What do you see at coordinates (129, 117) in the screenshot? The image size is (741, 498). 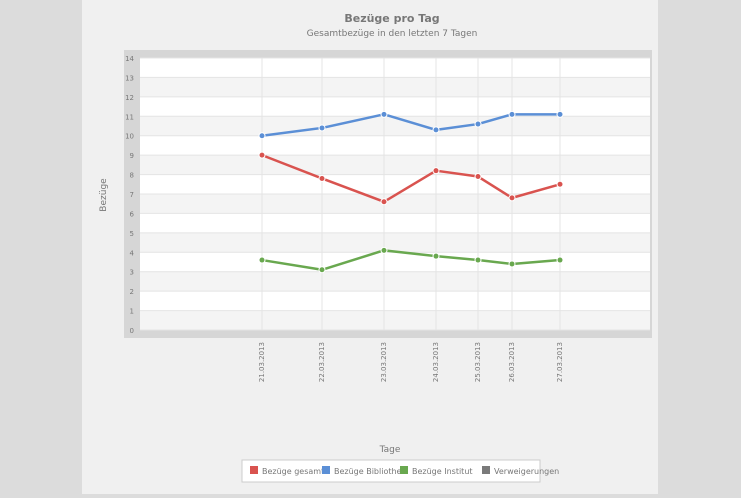 I see `y-tick-label: 11` at bounding box center [129, 117].